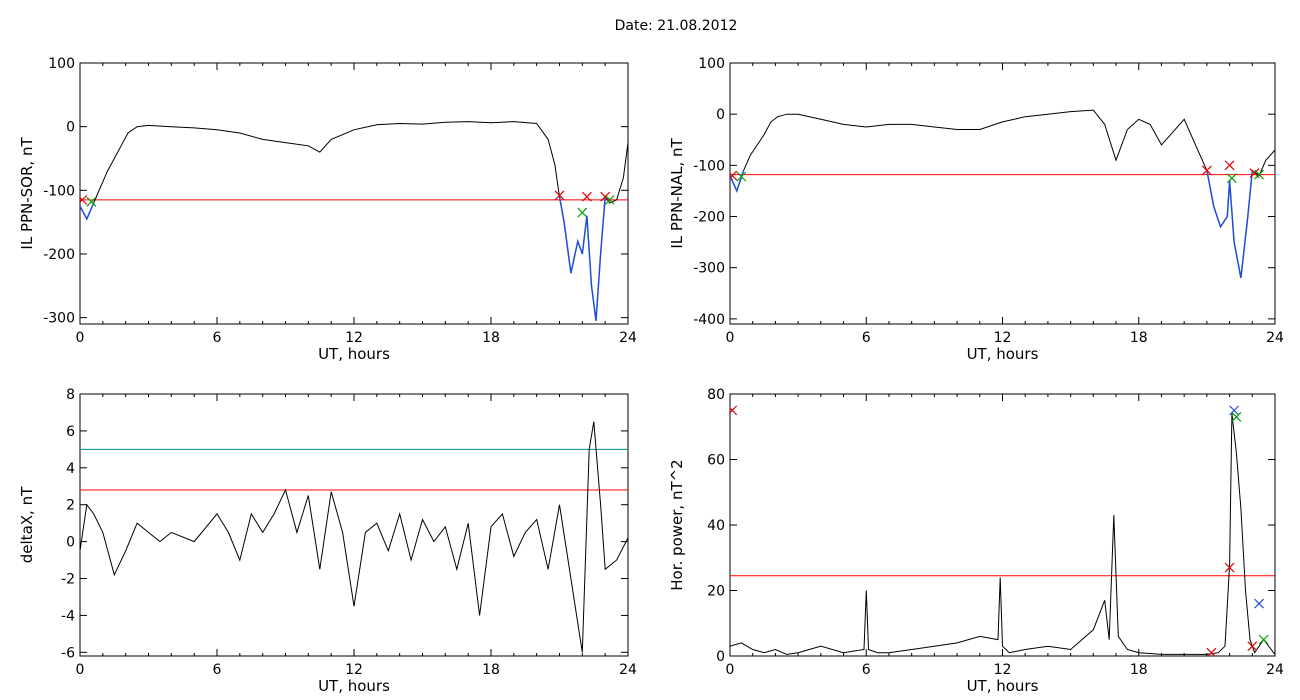 This screenshot has width=1300, height=700. Describe the element at coordinates (677, 193) in the screenshot. I see `y-axis-label: IL PPN-NAL, nT` at that location.